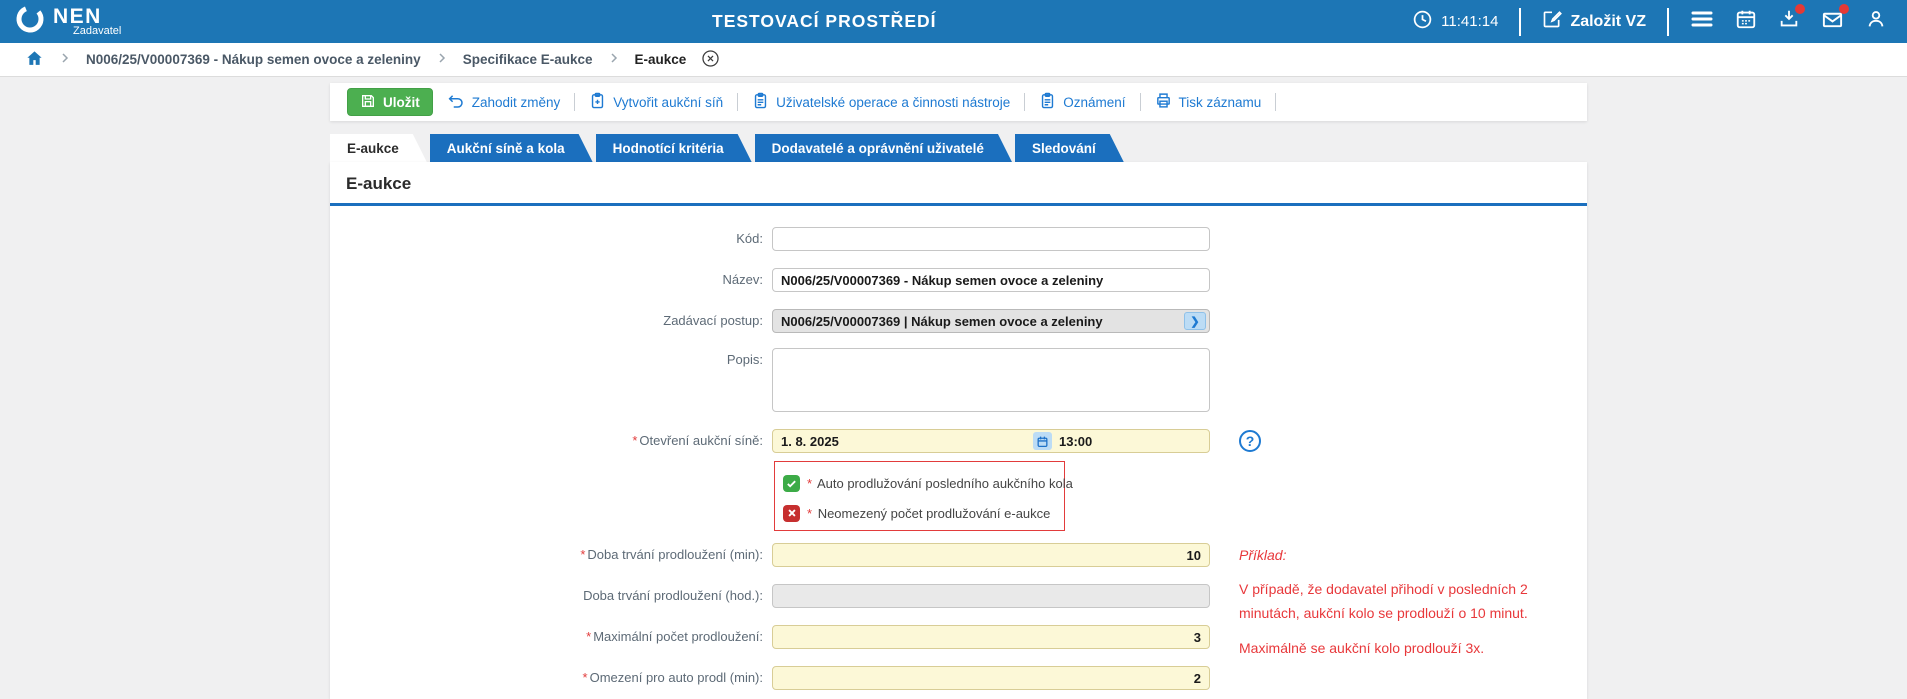  What do you see at coordinates (1422, 22) in the screenshot?
I see `clock-icon` at bounding box center [1422, 22].